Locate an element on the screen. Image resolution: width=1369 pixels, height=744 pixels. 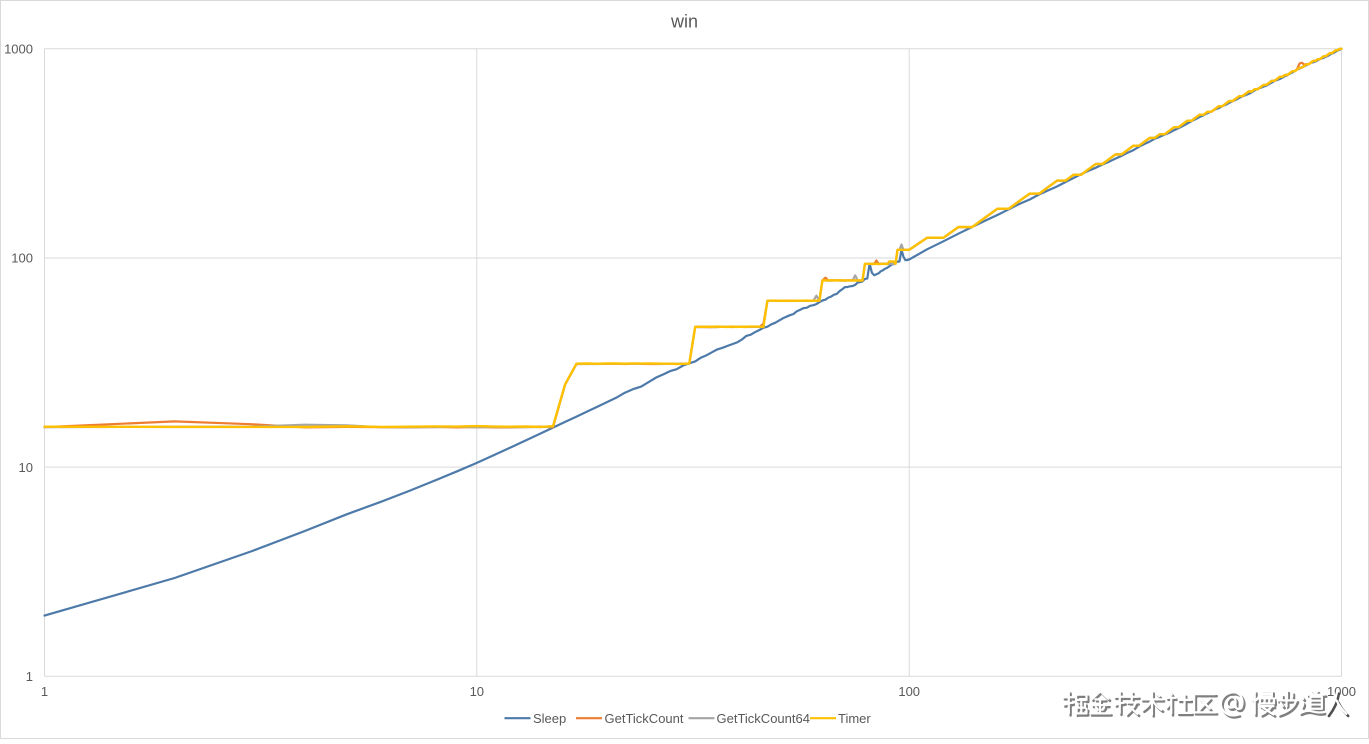
svg-text: GetTickCount64 is located at coordinates (763, 718).